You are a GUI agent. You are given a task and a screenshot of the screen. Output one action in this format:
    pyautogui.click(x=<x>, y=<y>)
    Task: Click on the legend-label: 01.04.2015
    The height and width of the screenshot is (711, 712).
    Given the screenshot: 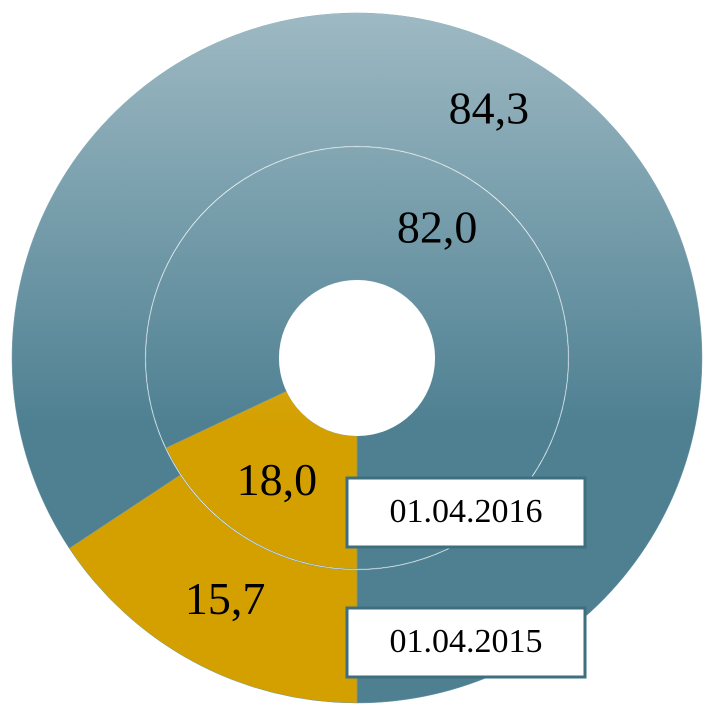 What is the action you would take?
    pyautogui.click(x=466, y=641)
    